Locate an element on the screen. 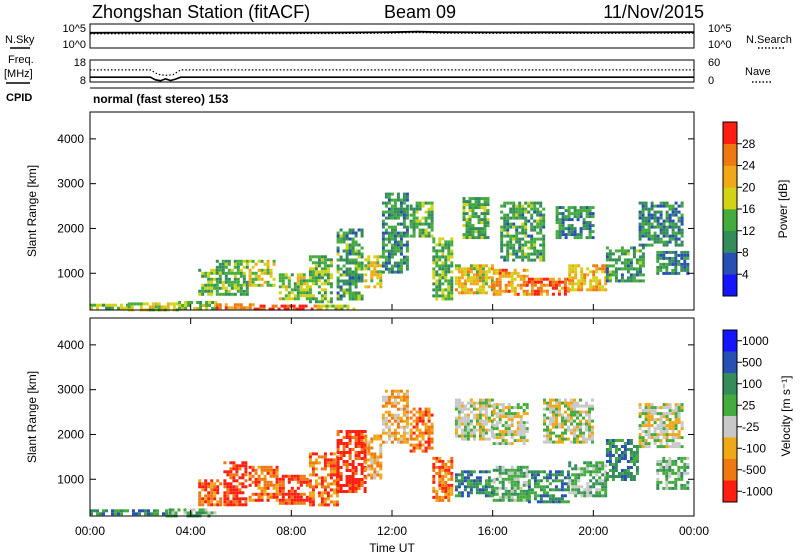  freq-right-bottom-tick: 0 is located at coordinates (711, 81).